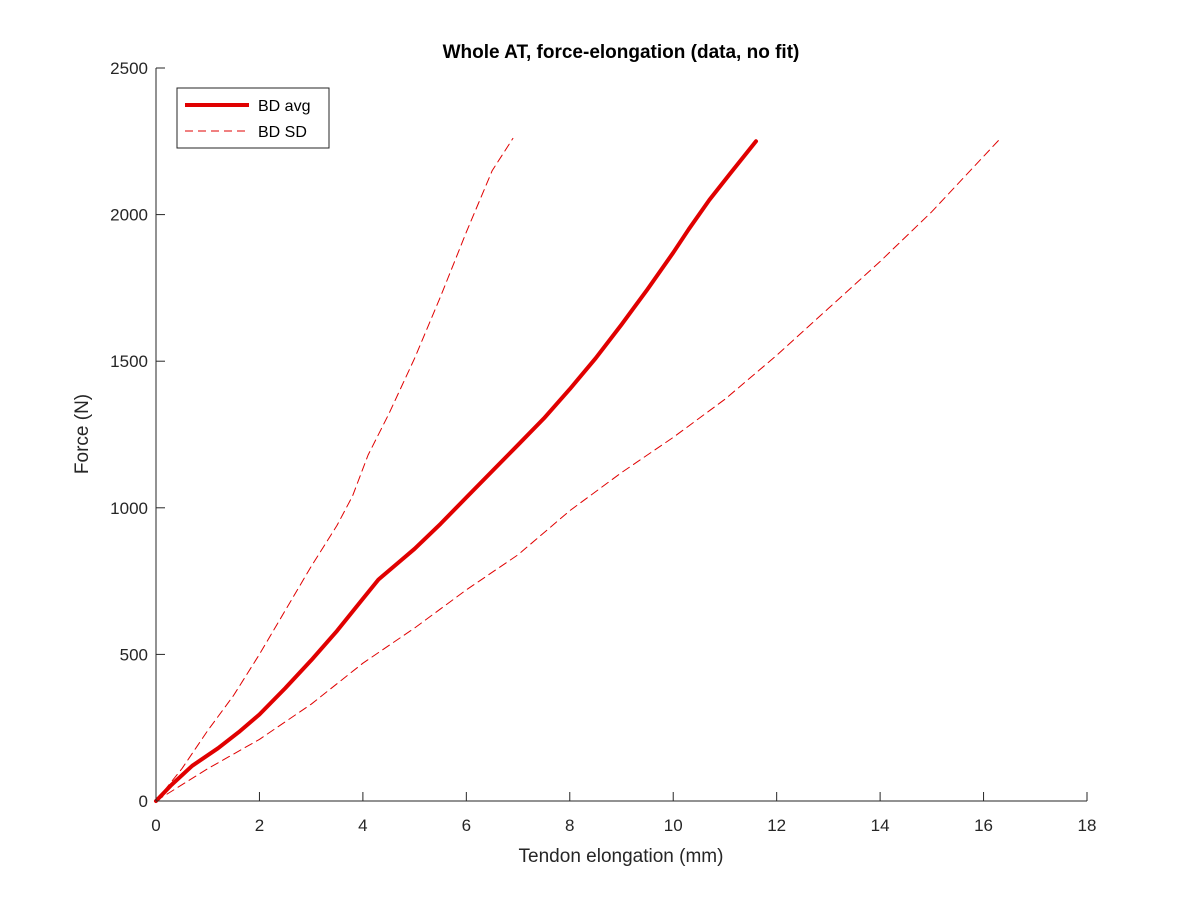 The width and height of the screenshot is (1200, 900). I want to click on x-axis-label: Tendon elongation (mm), so click(621, 856).